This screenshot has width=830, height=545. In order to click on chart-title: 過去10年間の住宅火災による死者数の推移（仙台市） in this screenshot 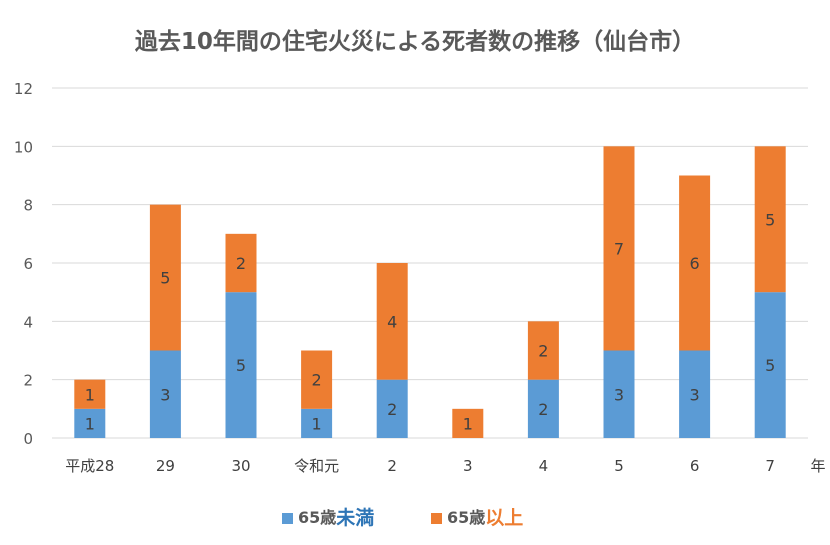, I will do `click(415, 42)`.